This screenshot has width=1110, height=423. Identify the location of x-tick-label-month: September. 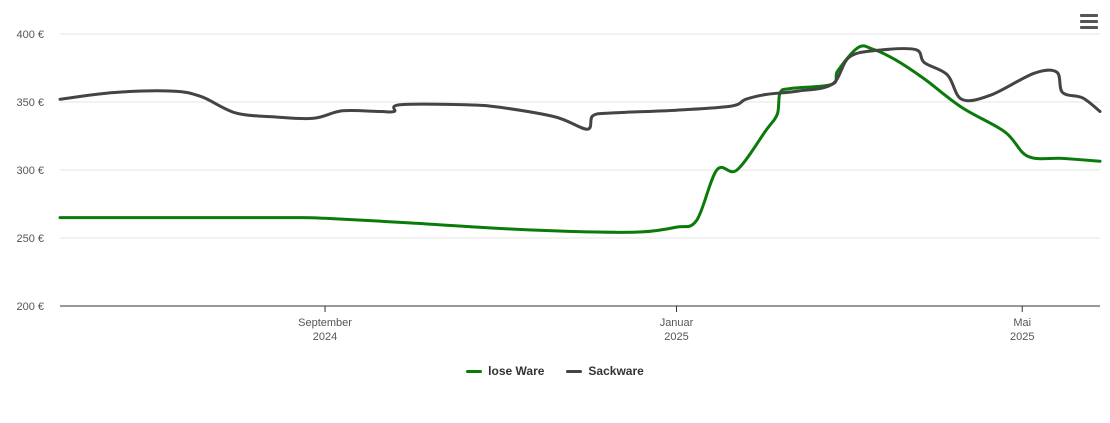
(325, 323).